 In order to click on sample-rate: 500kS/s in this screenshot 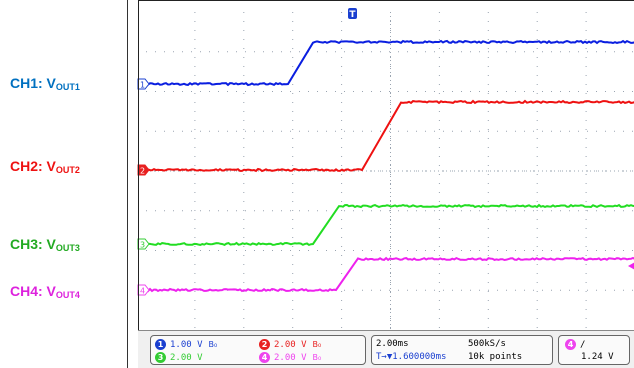, I will do `click(487, 344)`.